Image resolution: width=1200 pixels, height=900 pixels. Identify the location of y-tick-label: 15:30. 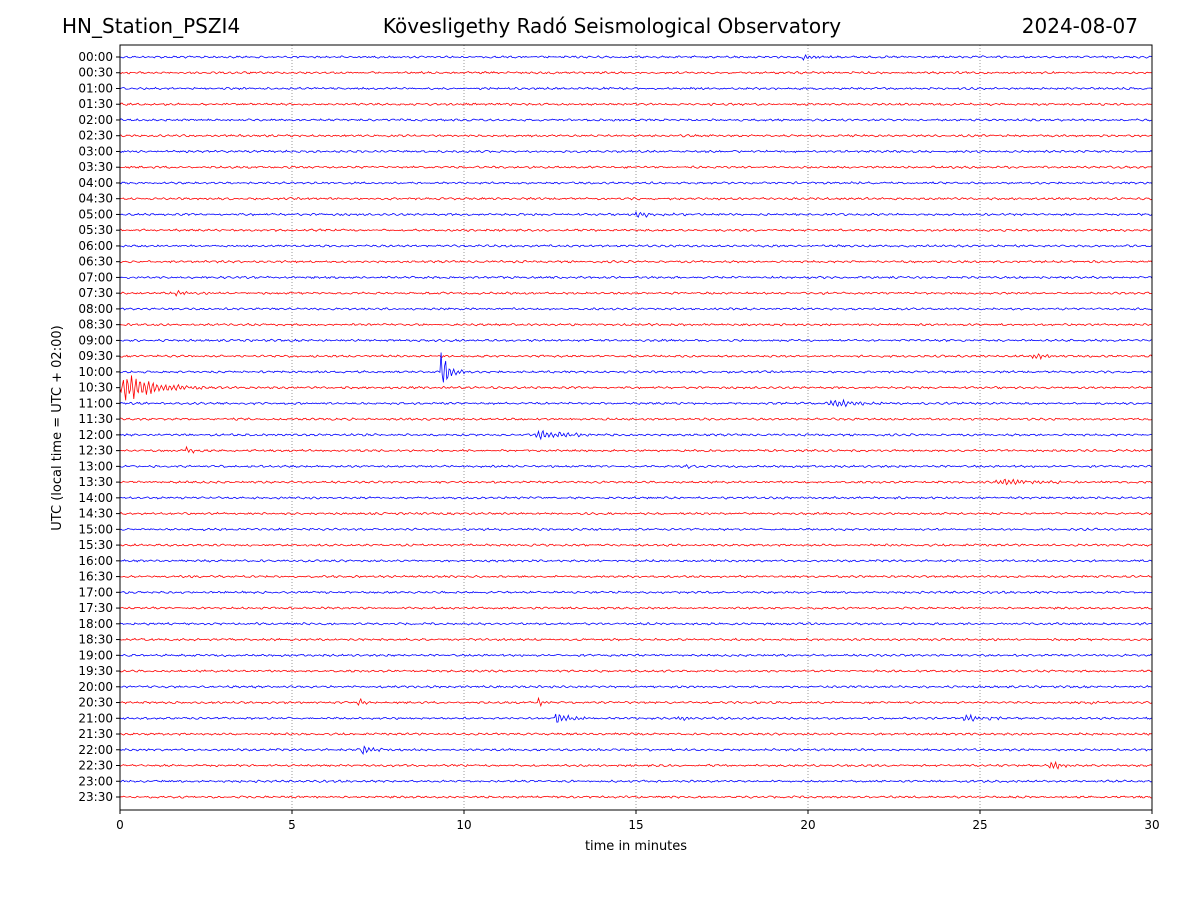
(95, 545).